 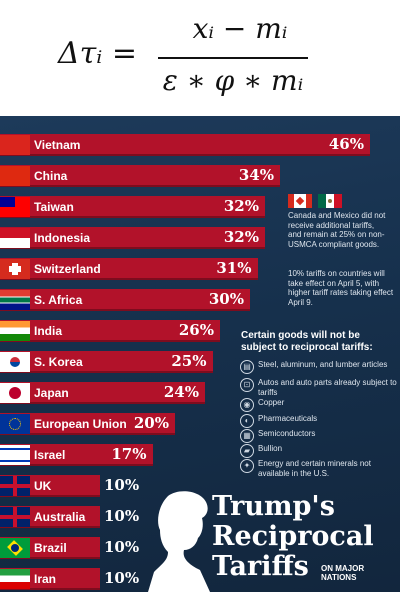 I want to click on india-flag-icon, so click(x=15, y=331).